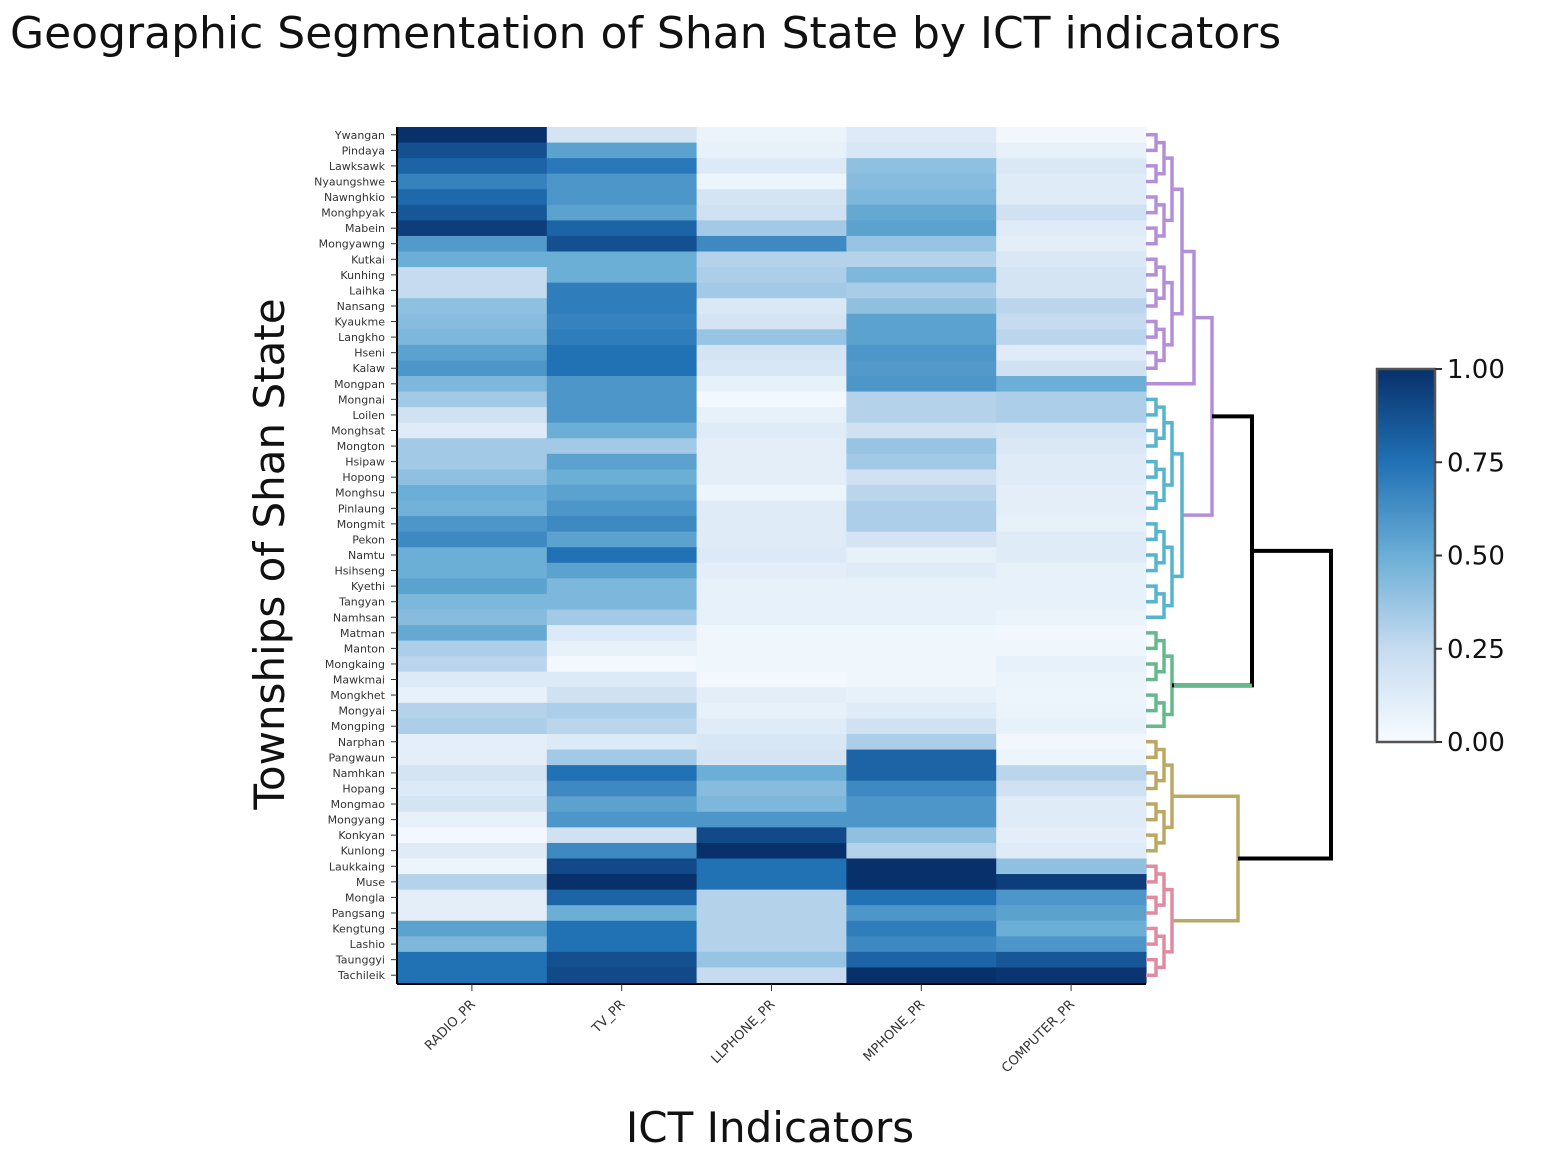 Image resolution: width=1560 pixels, height=1161 pixels. I want to click on heatmap-cell-namtu-radio_pr, so click(472, 555).